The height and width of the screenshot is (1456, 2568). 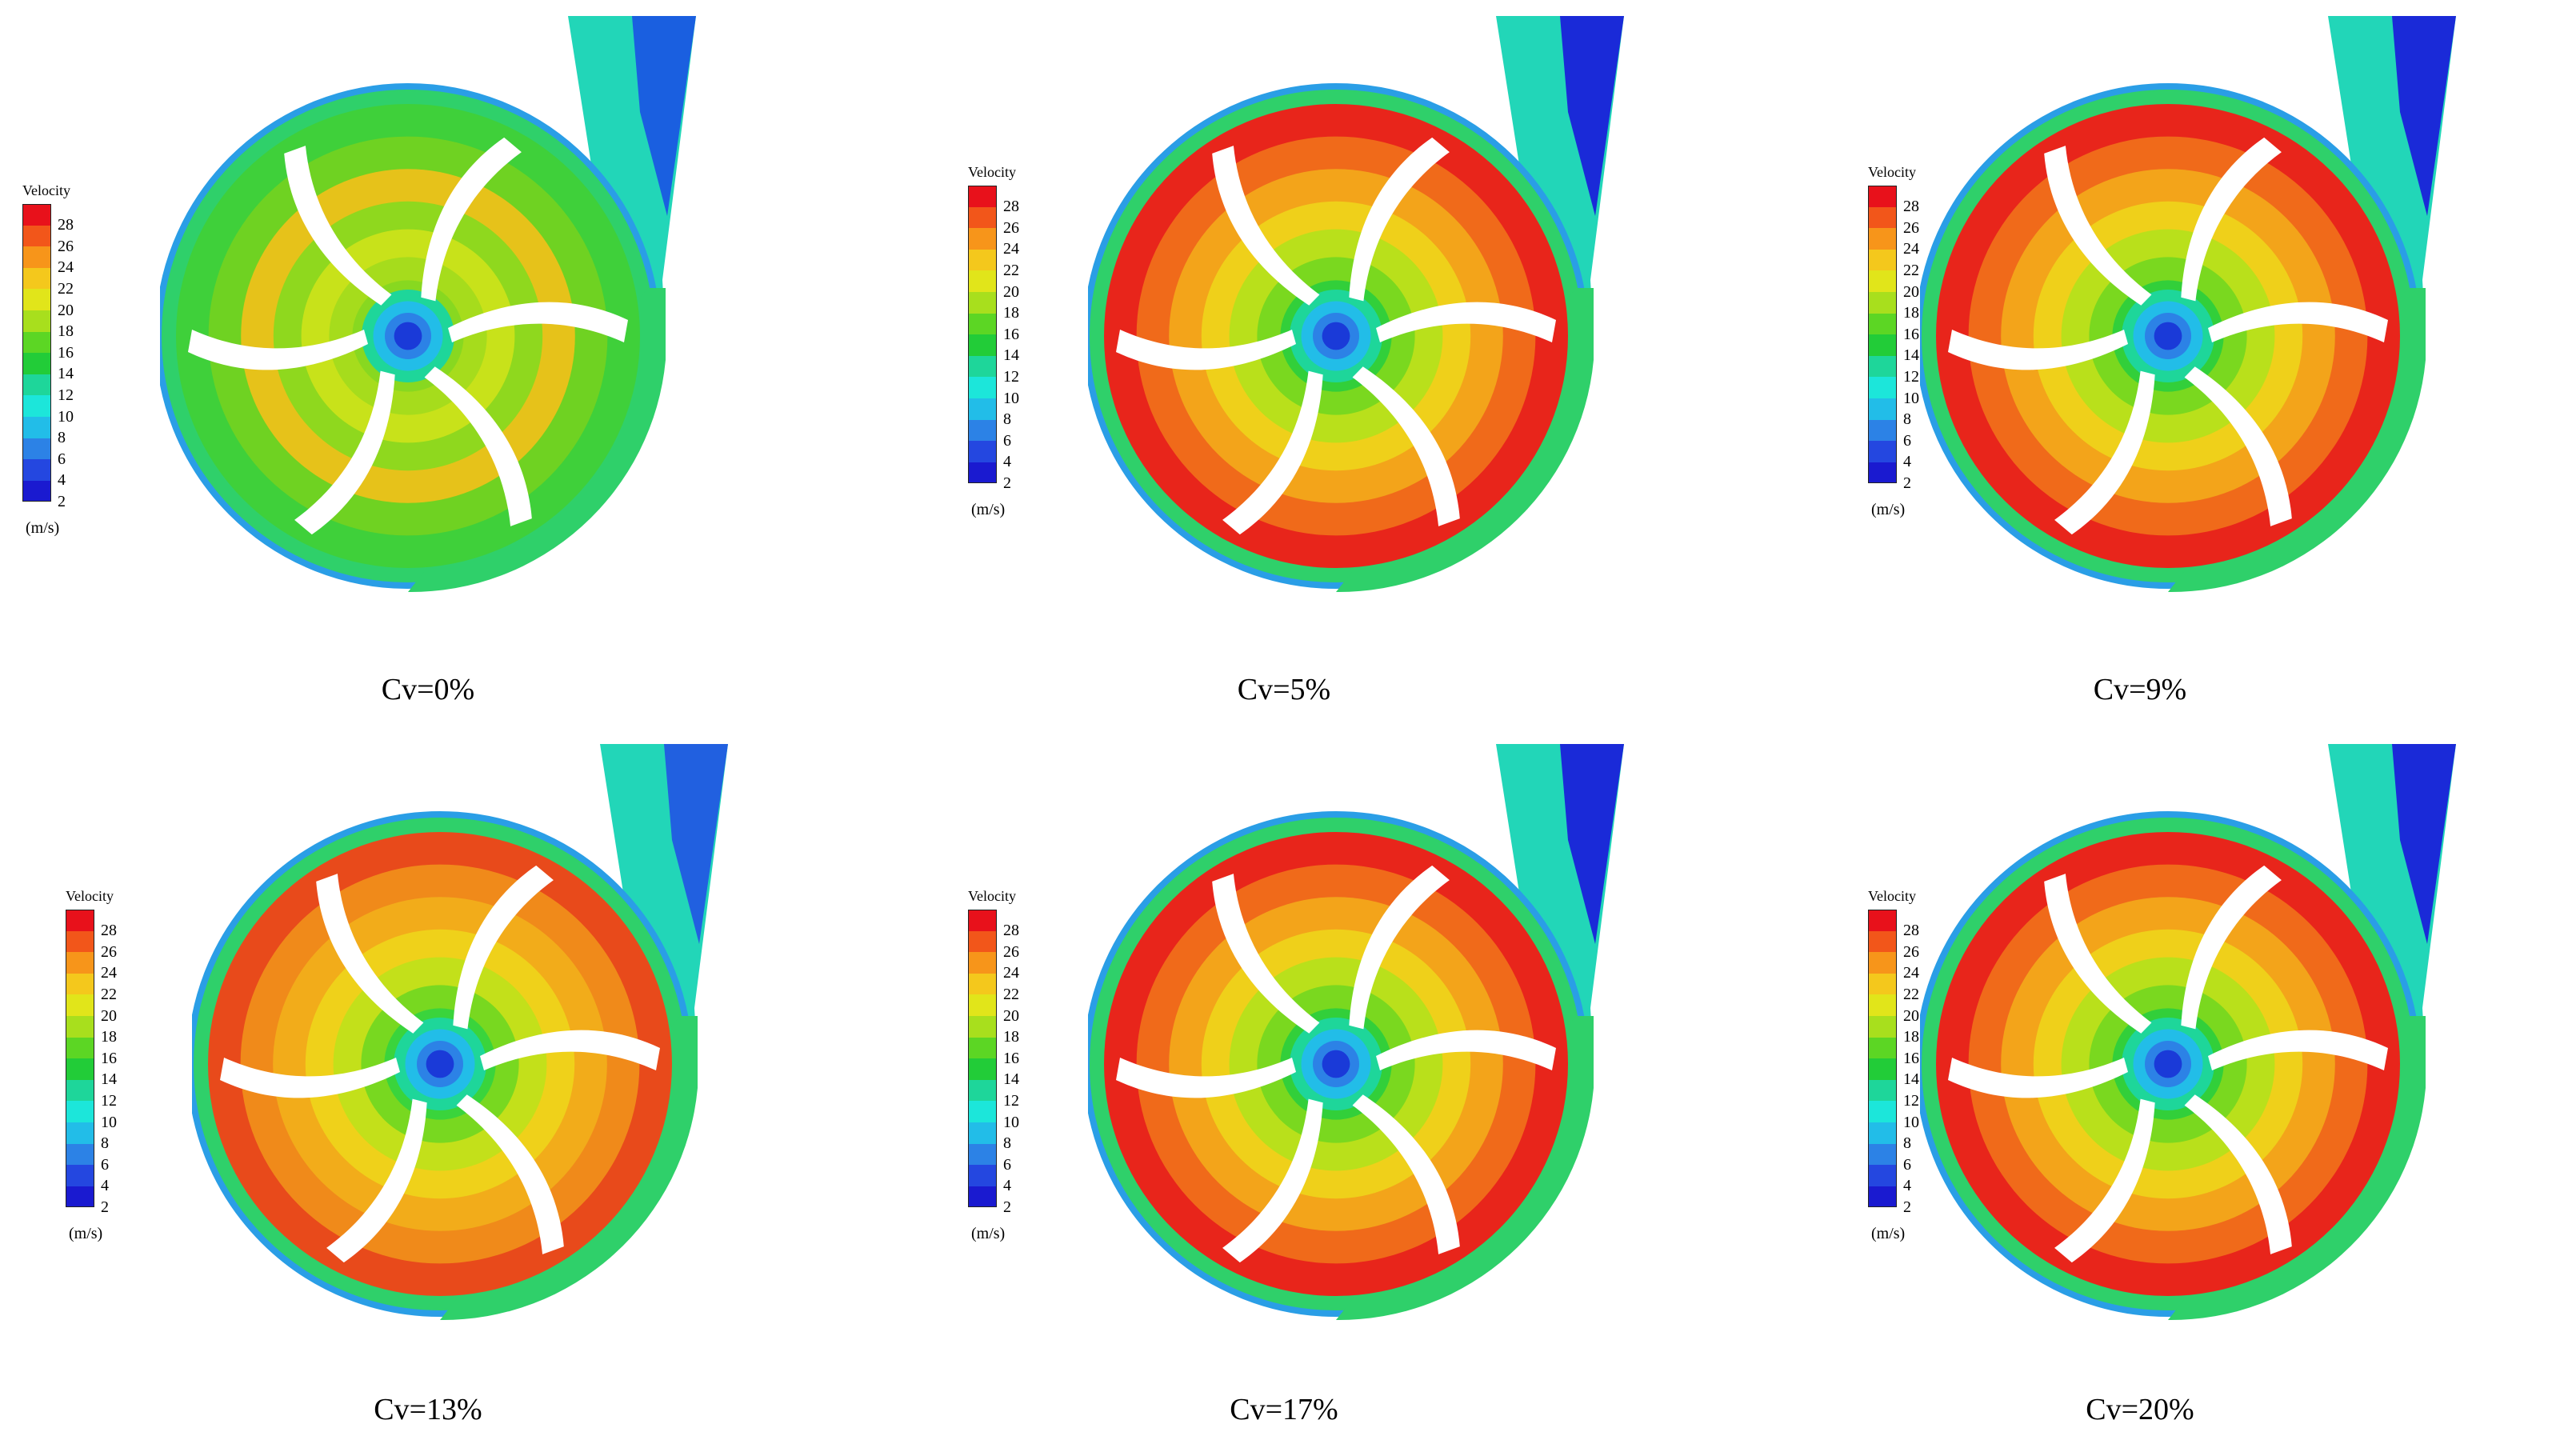 What do you see at coordinates (2140, 1409) in the screenshot?
I see `panel-caption: Cv=20%` at bounding box center [2140, 1409].